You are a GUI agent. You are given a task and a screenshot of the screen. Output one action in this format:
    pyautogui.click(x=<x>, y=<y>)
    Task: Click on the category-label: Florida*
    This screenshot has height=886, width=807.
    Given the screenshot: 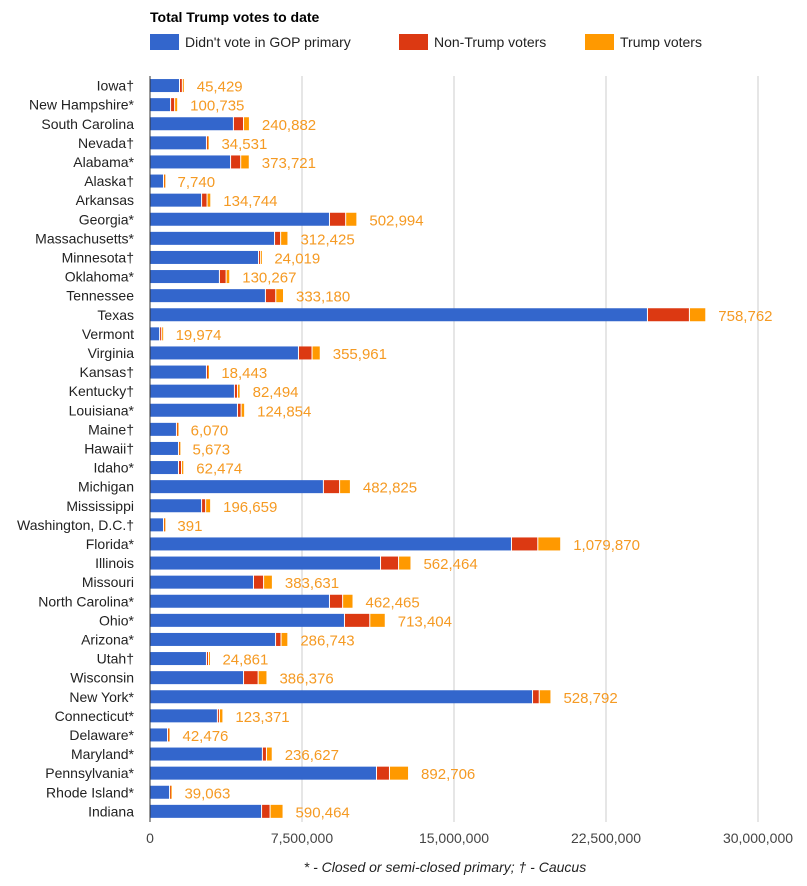 What is the action you would take?
    pyautogui.click(x=110, y=544)
    